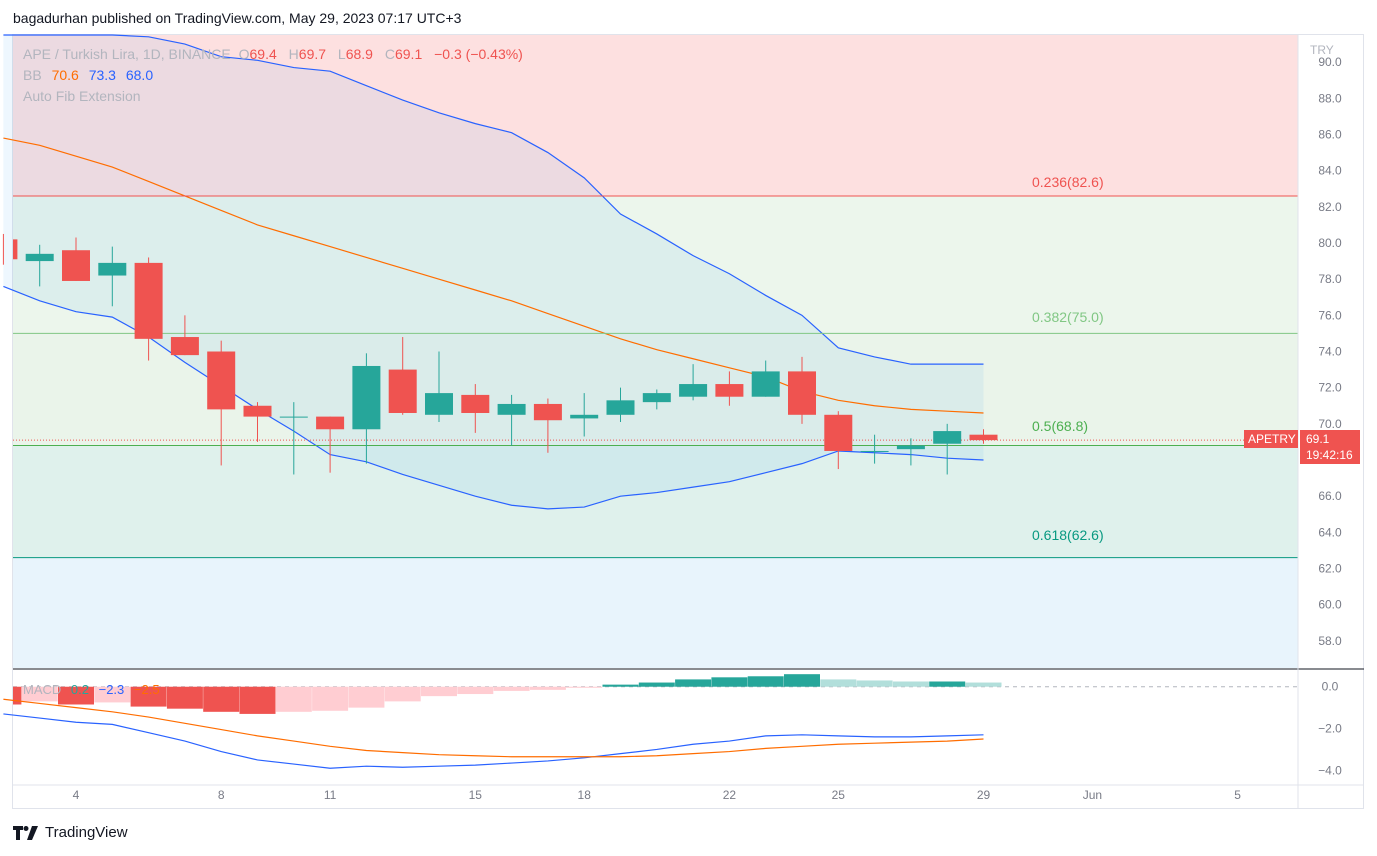 This screenshot has height=856, width=1377. I want to click on legend-line-fib: Auto Fib Extension, so click(82, 96).